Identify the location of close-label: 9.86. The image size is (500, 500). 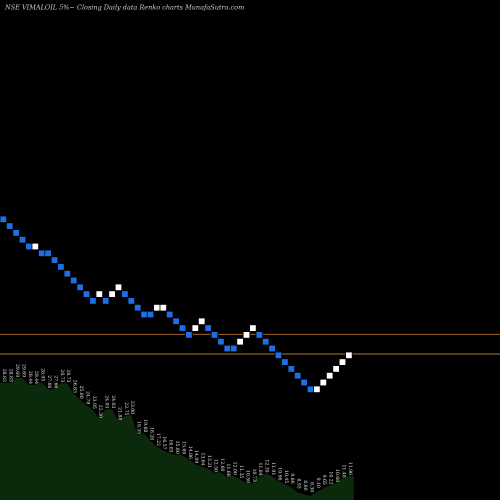
(292, 478).